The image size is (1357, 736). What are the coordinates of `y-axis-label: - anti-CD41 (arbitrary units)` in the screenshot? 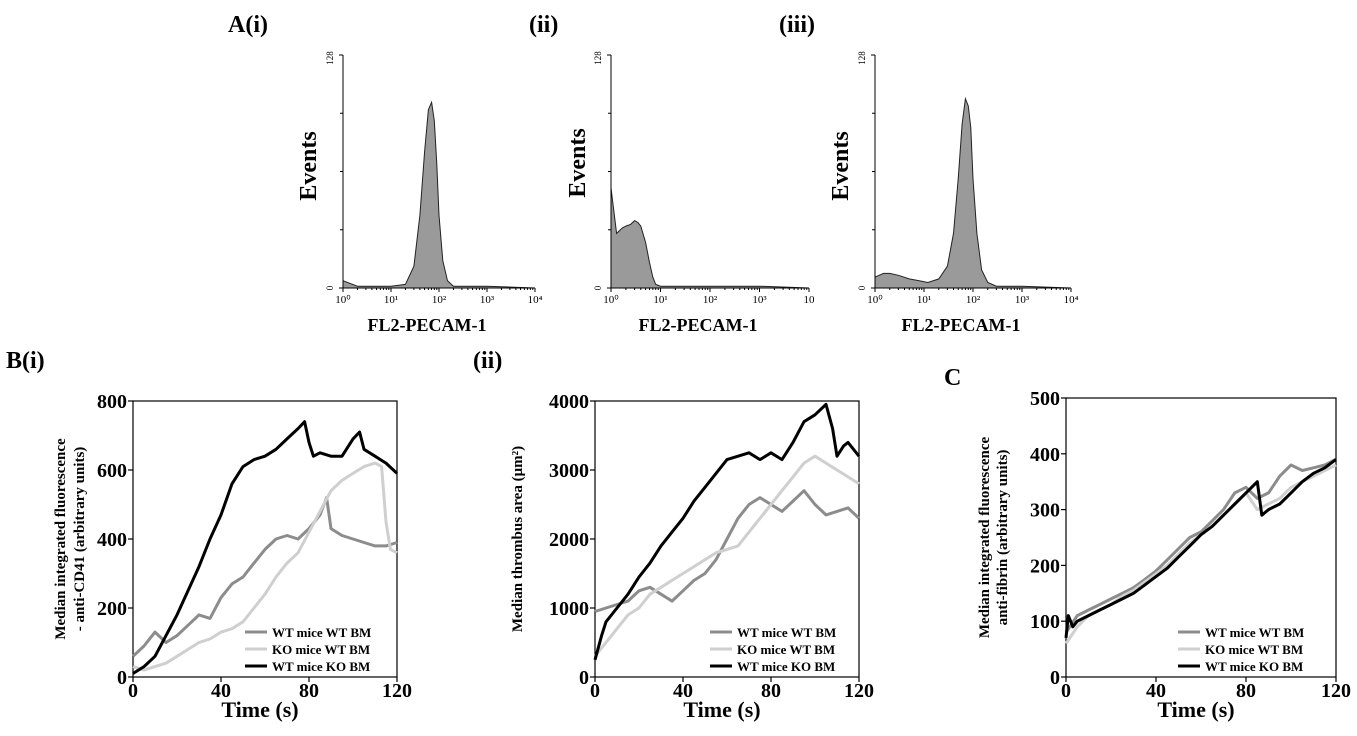 It's located at (80, 539).